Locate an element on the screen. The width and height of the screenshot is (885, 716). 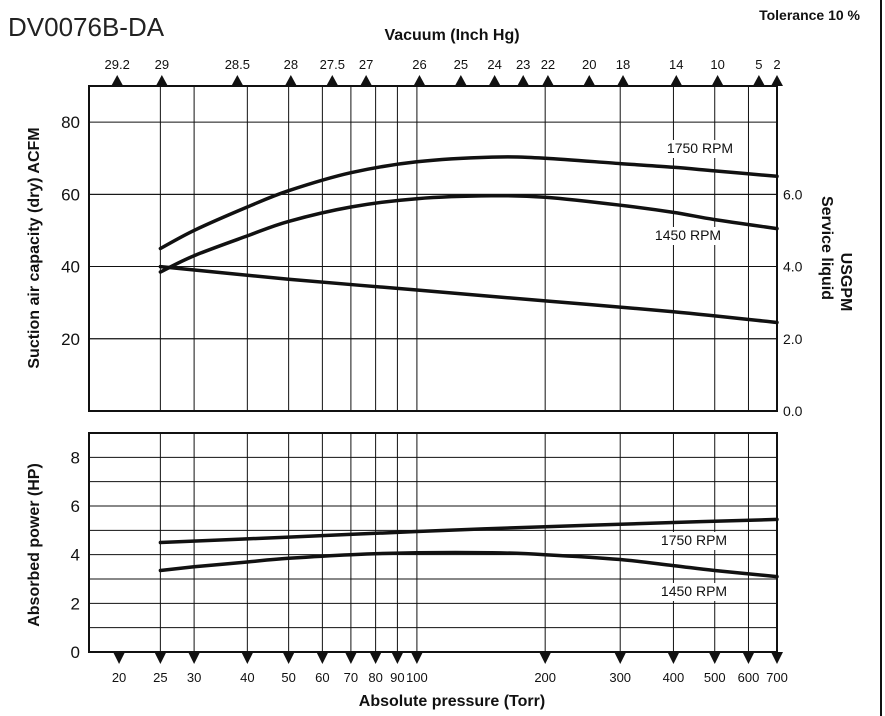
power-curves is located at coordinates (468, 548).